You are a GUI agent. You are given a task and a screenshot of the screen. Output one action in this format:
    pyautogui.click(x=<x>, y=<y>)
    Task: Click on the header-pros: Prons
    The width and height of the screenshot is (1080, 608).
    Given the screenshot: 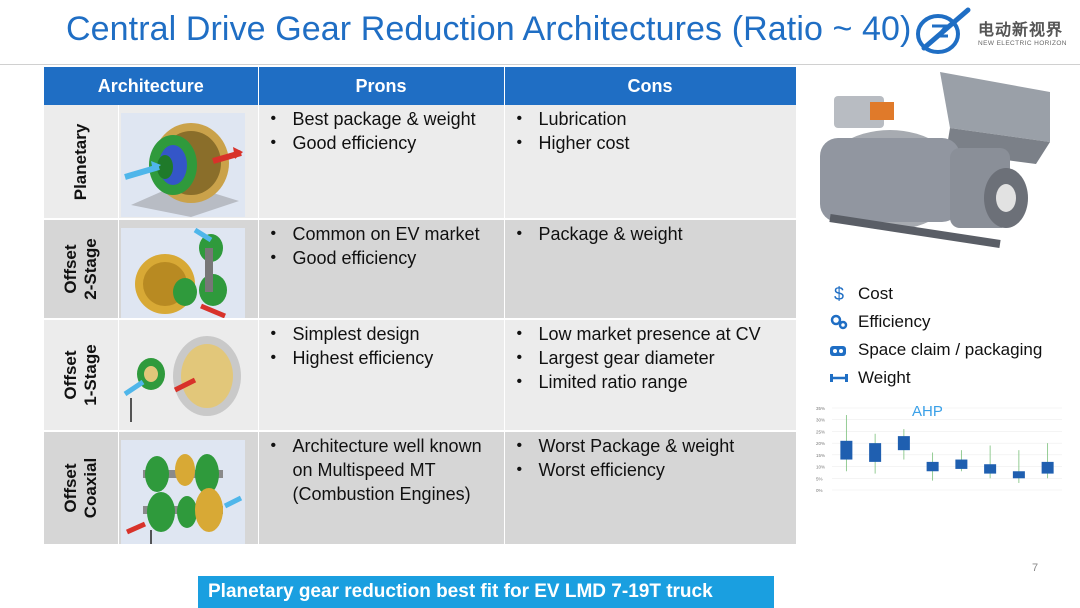 What is the action you would take?
    pyautogui.click(x=381, y=86)
    